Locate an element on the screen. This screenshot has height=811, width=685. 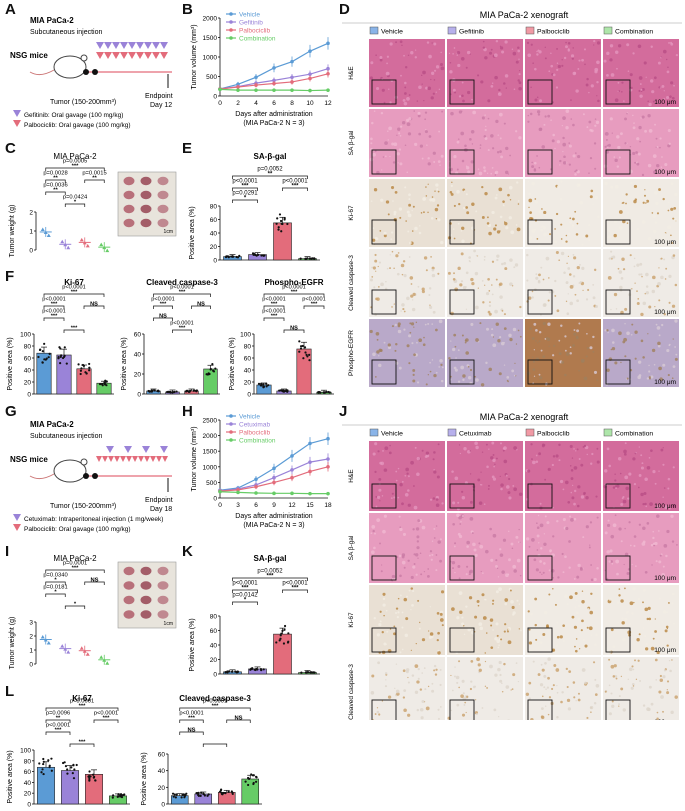
row-label: Cleaved caspase-3 is located at coordinates (351, 692).